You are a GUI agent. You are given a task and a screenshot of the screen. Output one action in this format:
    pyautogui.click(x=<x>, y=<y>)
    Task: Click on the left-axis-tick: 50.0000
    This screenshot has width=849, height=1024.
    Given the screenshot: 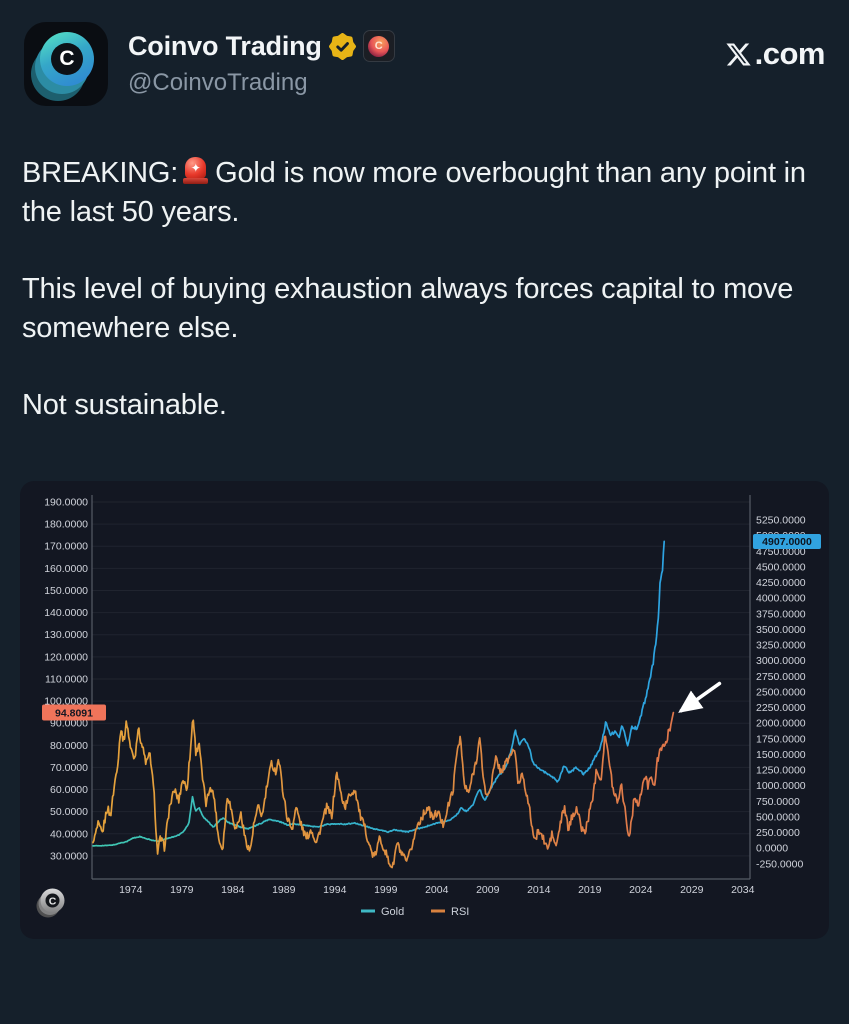 What is the action you would take?
    pyautogui.click(x=69, y=812)
    